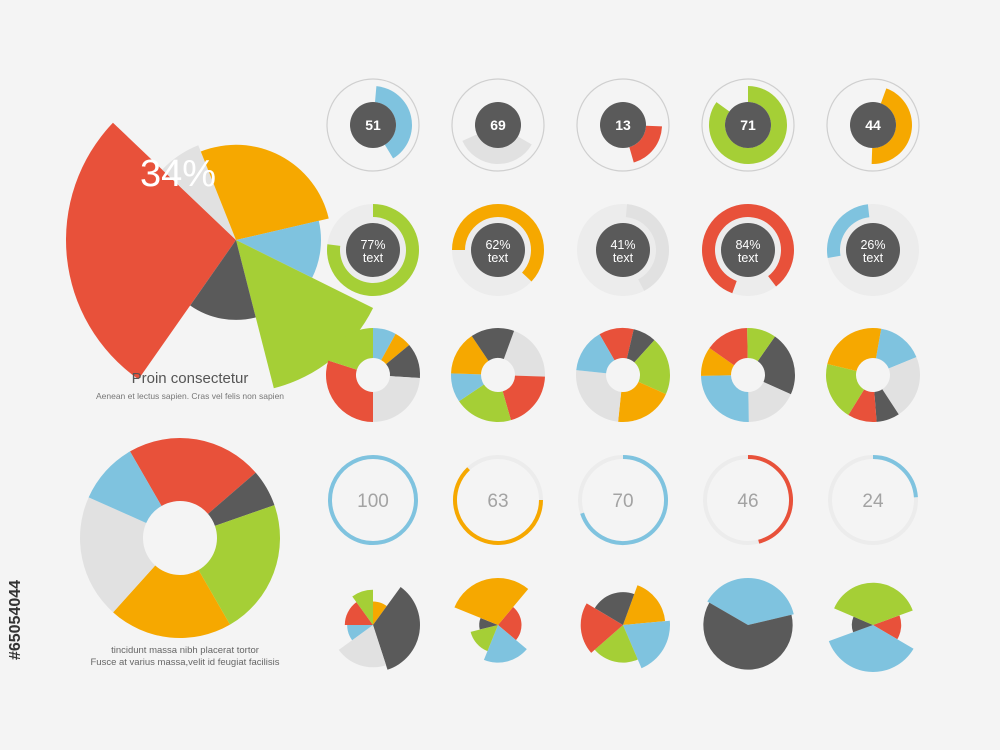  What do you see at coordinates (873, 500) in the screenshot?
I see `thin-ring-5: 24` at bounding box center [873, 500].